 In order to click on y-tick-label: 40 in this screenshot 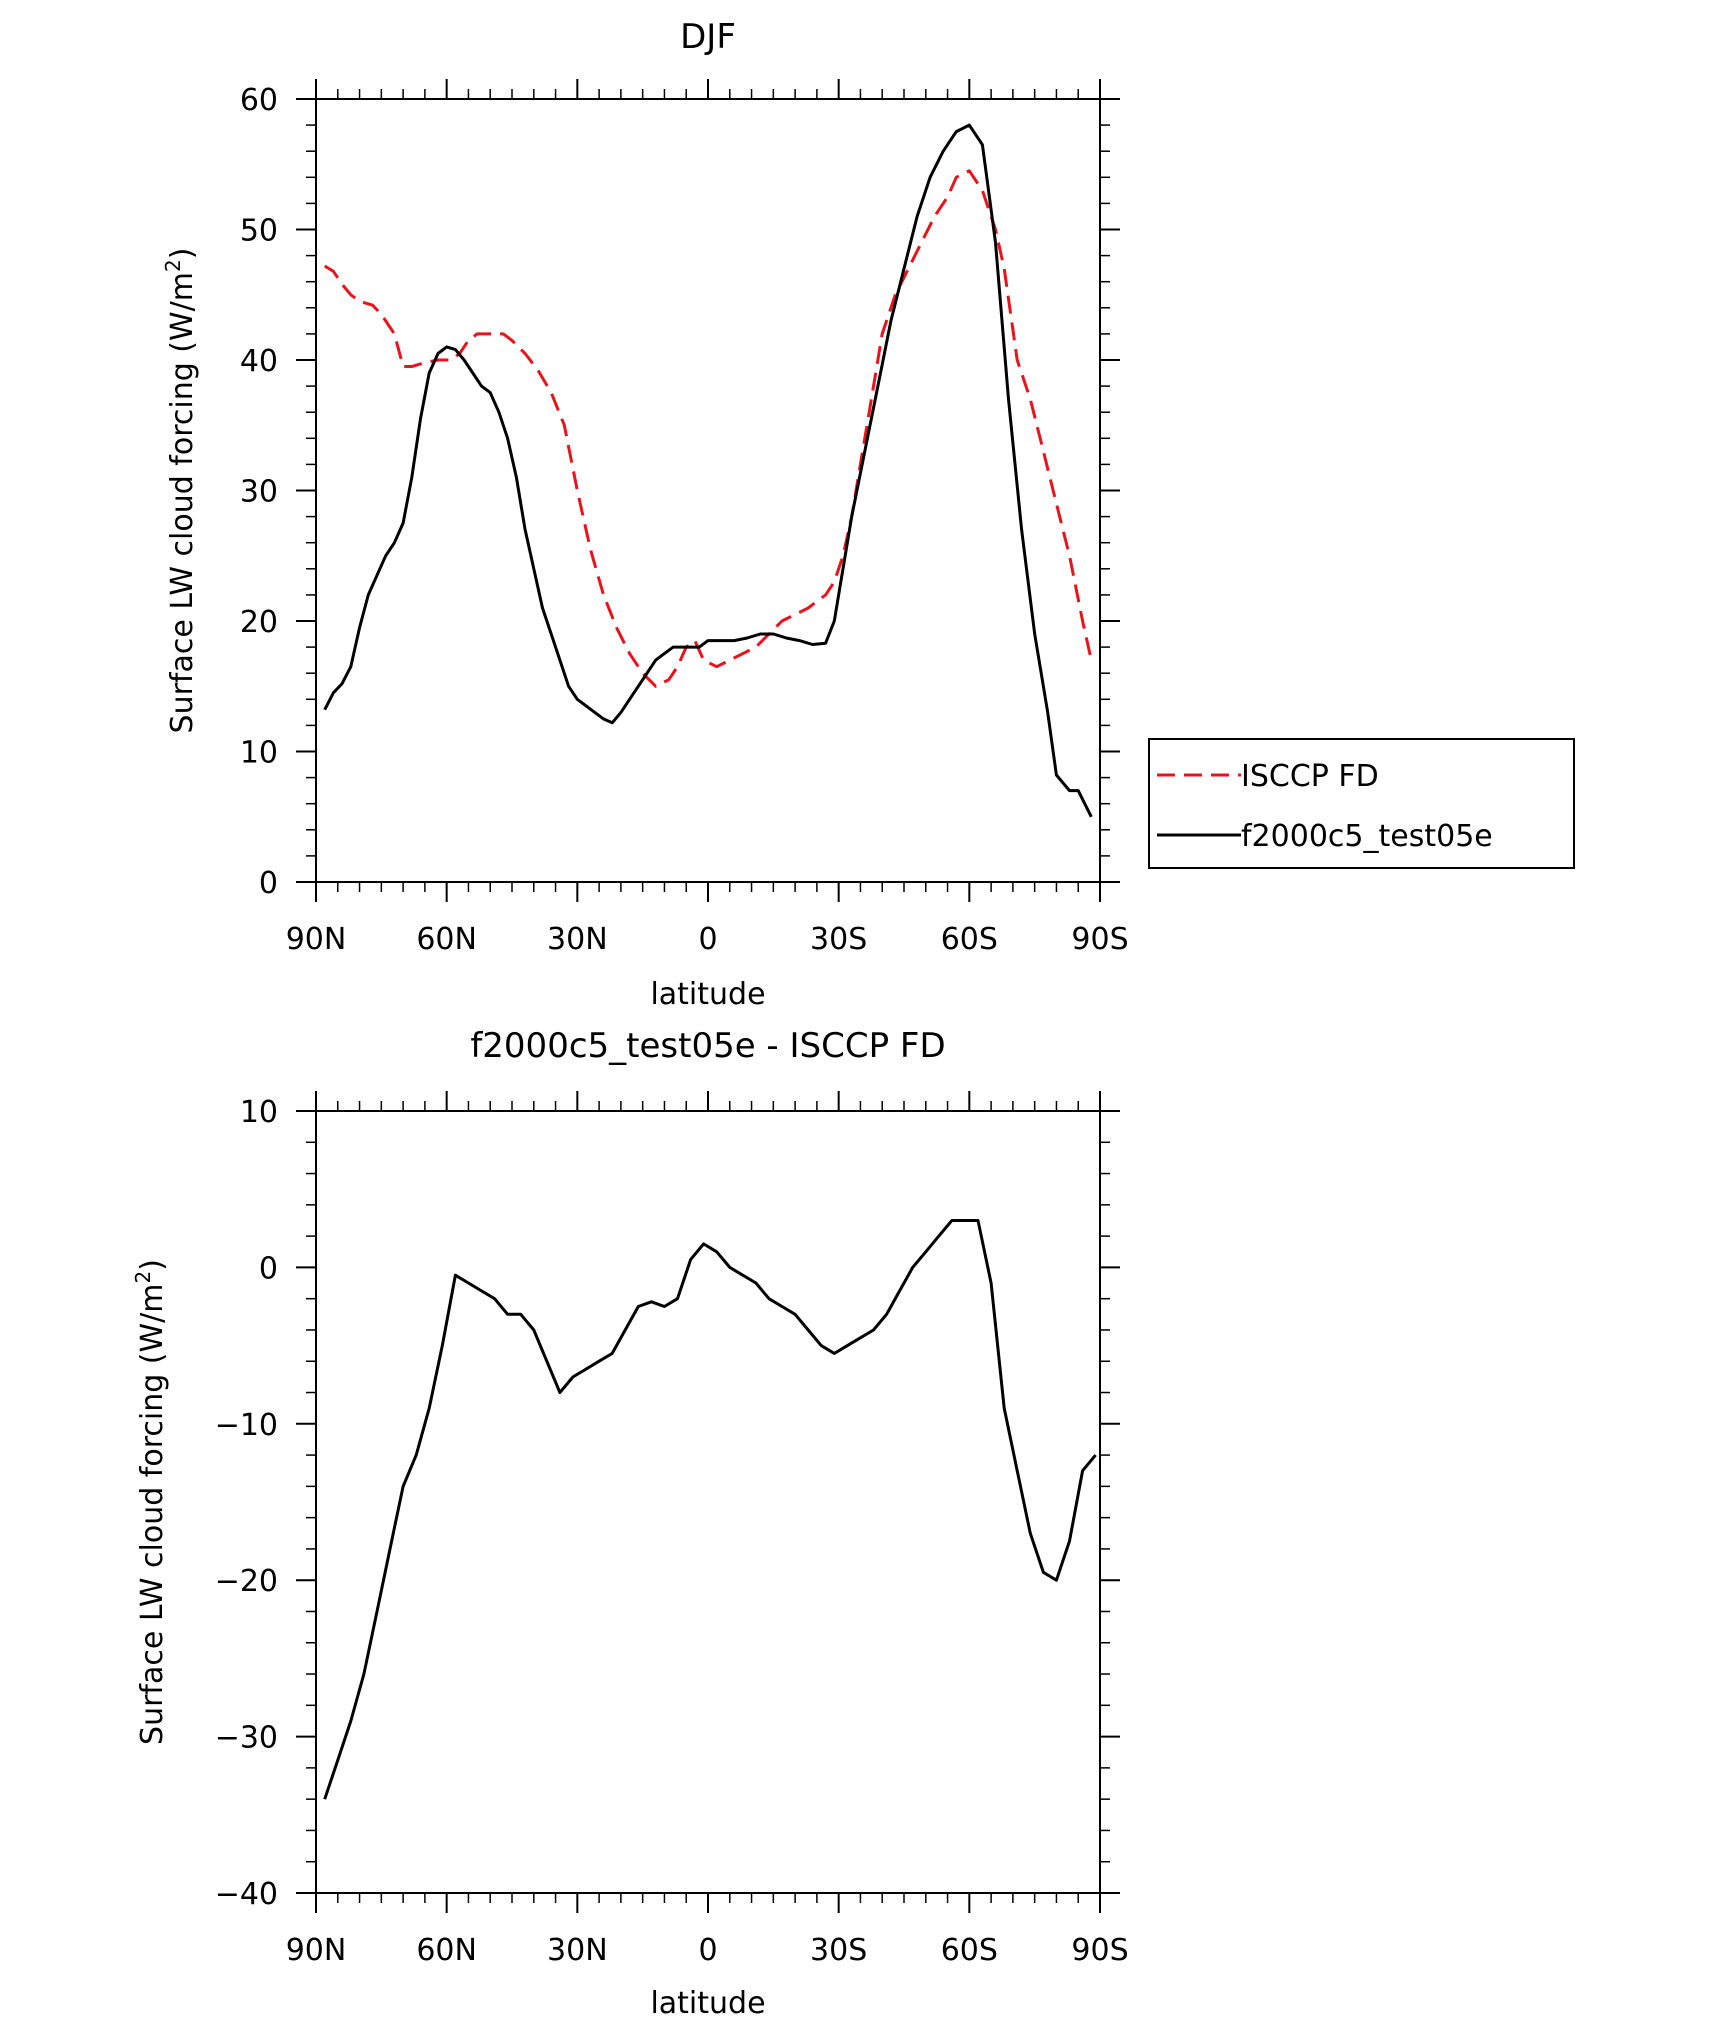, I will do `click(259, 361)`.